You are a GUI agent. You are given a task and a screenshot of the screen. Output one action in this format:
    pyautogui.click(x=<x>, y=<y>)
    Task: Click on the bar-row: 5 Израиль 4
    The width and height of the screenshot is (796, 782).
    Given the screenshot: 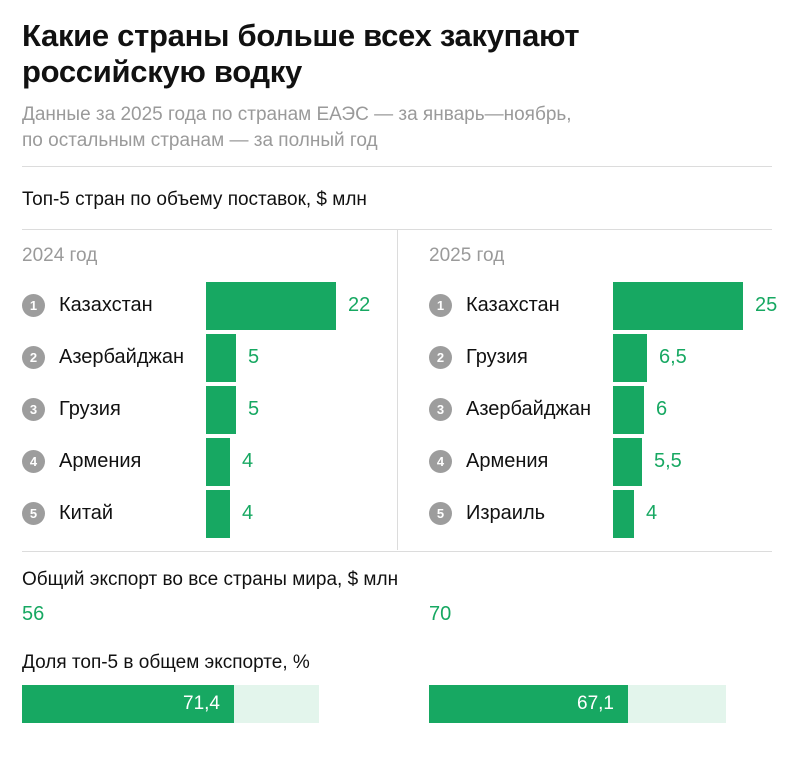 What is the action you would take?
    pyautogui.click(x=612, y=514)
    